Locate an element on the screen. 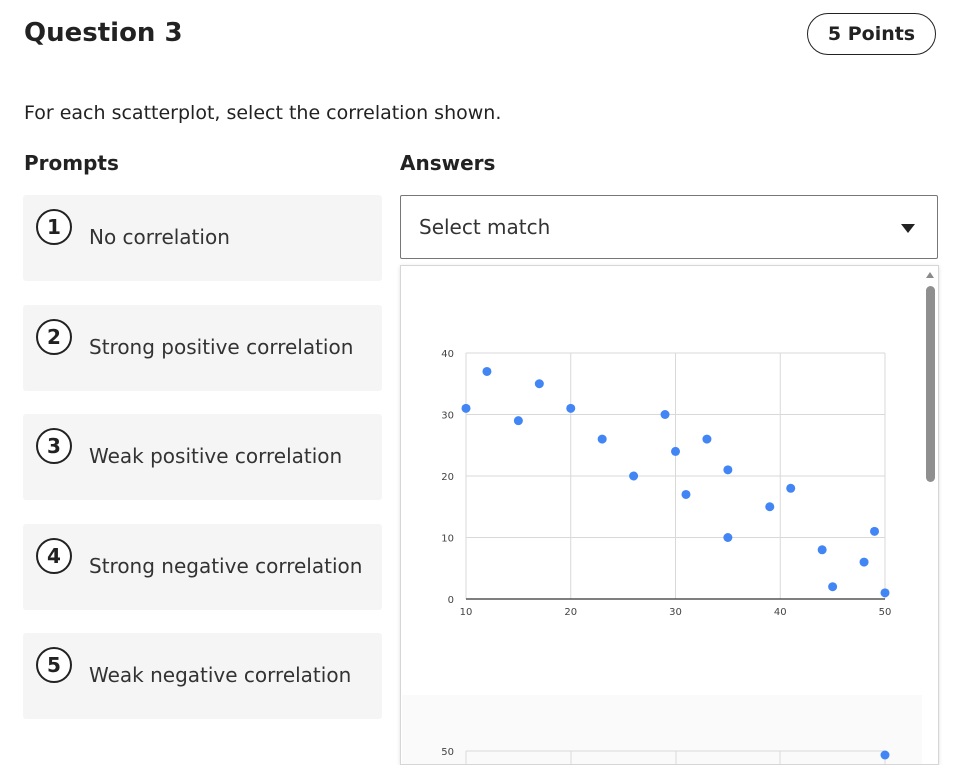 The image size is (970, 765). prompt-number-badge: 2 is located at coordinates (54, 337).